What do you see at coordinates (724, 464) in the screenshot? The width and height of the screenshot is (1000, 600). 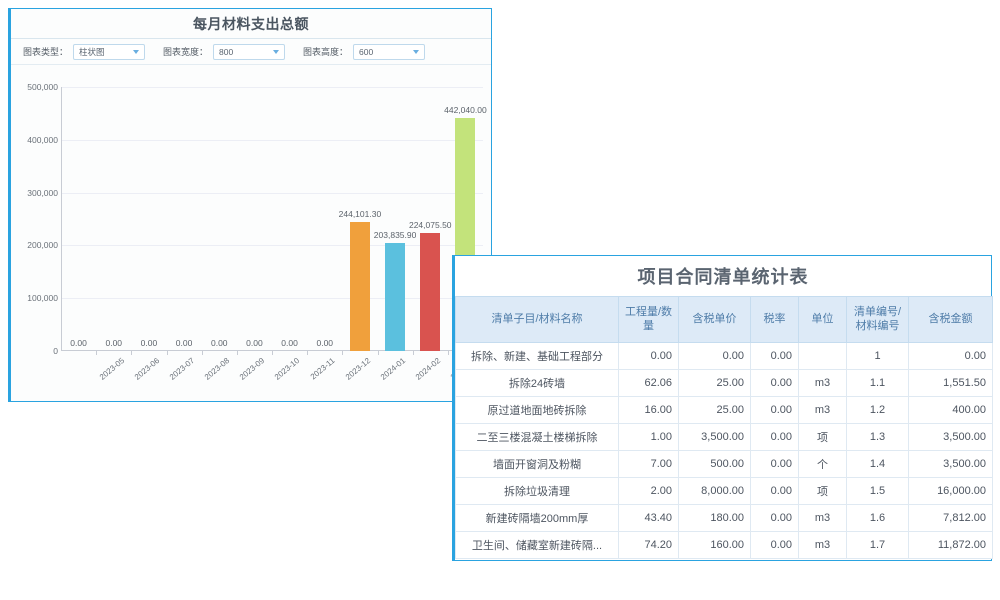 I see `table-row: 墙面开窗洞及粉糊 7.00 500.00 0.00 个 1.4 3,500.00` at bounding box center [724, 464].